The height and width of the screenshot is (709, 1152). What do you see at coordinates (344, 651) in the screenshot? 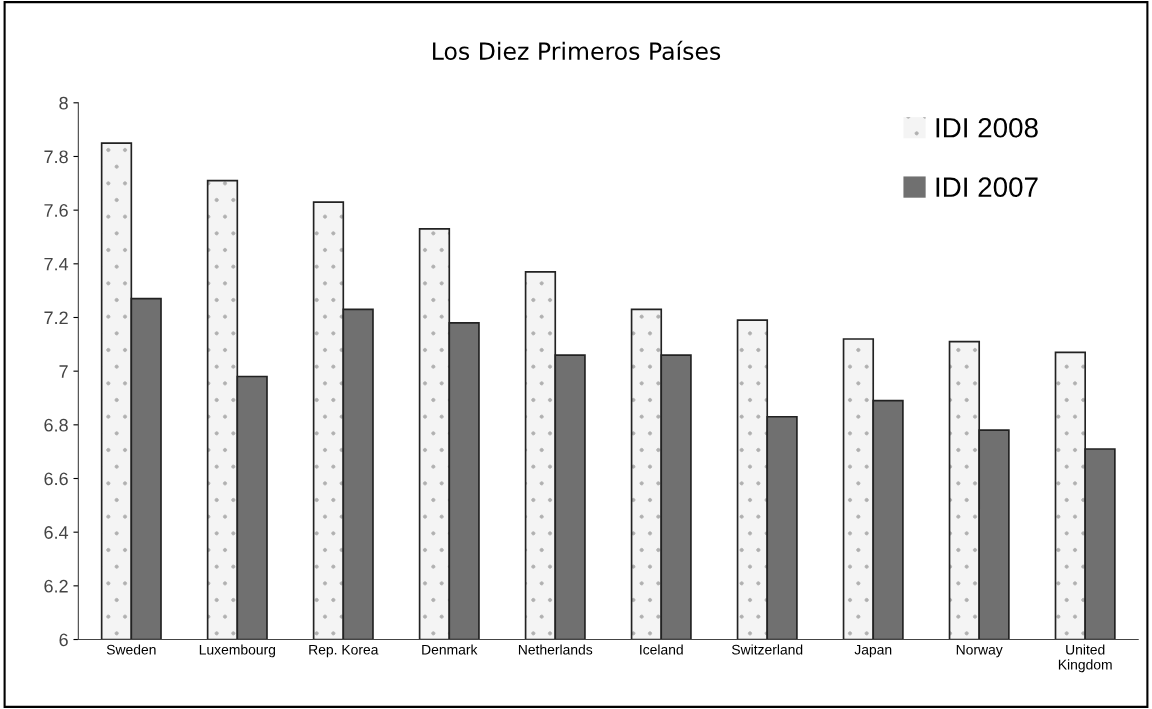
I see `x-tick-label: Rep. Korea` at bounding box center [344, 651].